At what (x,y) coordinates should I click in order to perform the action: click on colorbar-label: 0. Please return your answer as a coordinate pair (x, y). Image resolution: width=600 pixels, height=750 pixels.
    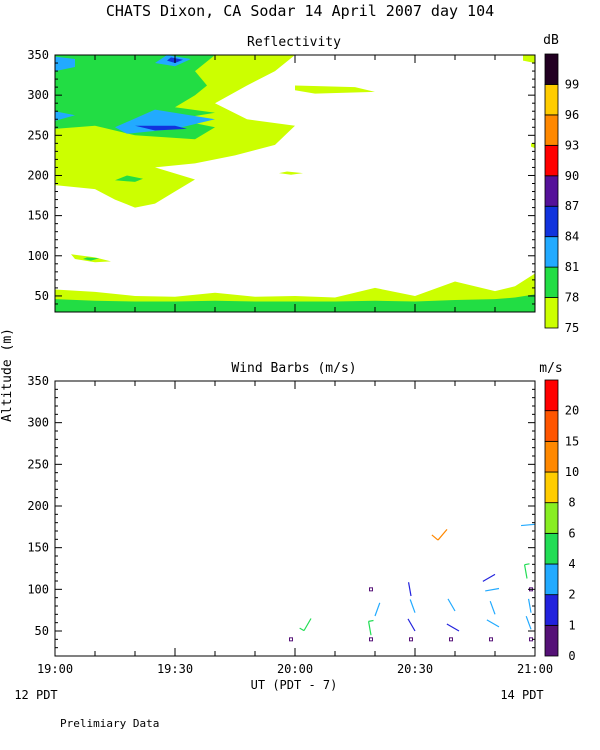
    Looking at the image, I should click on (571, 656).